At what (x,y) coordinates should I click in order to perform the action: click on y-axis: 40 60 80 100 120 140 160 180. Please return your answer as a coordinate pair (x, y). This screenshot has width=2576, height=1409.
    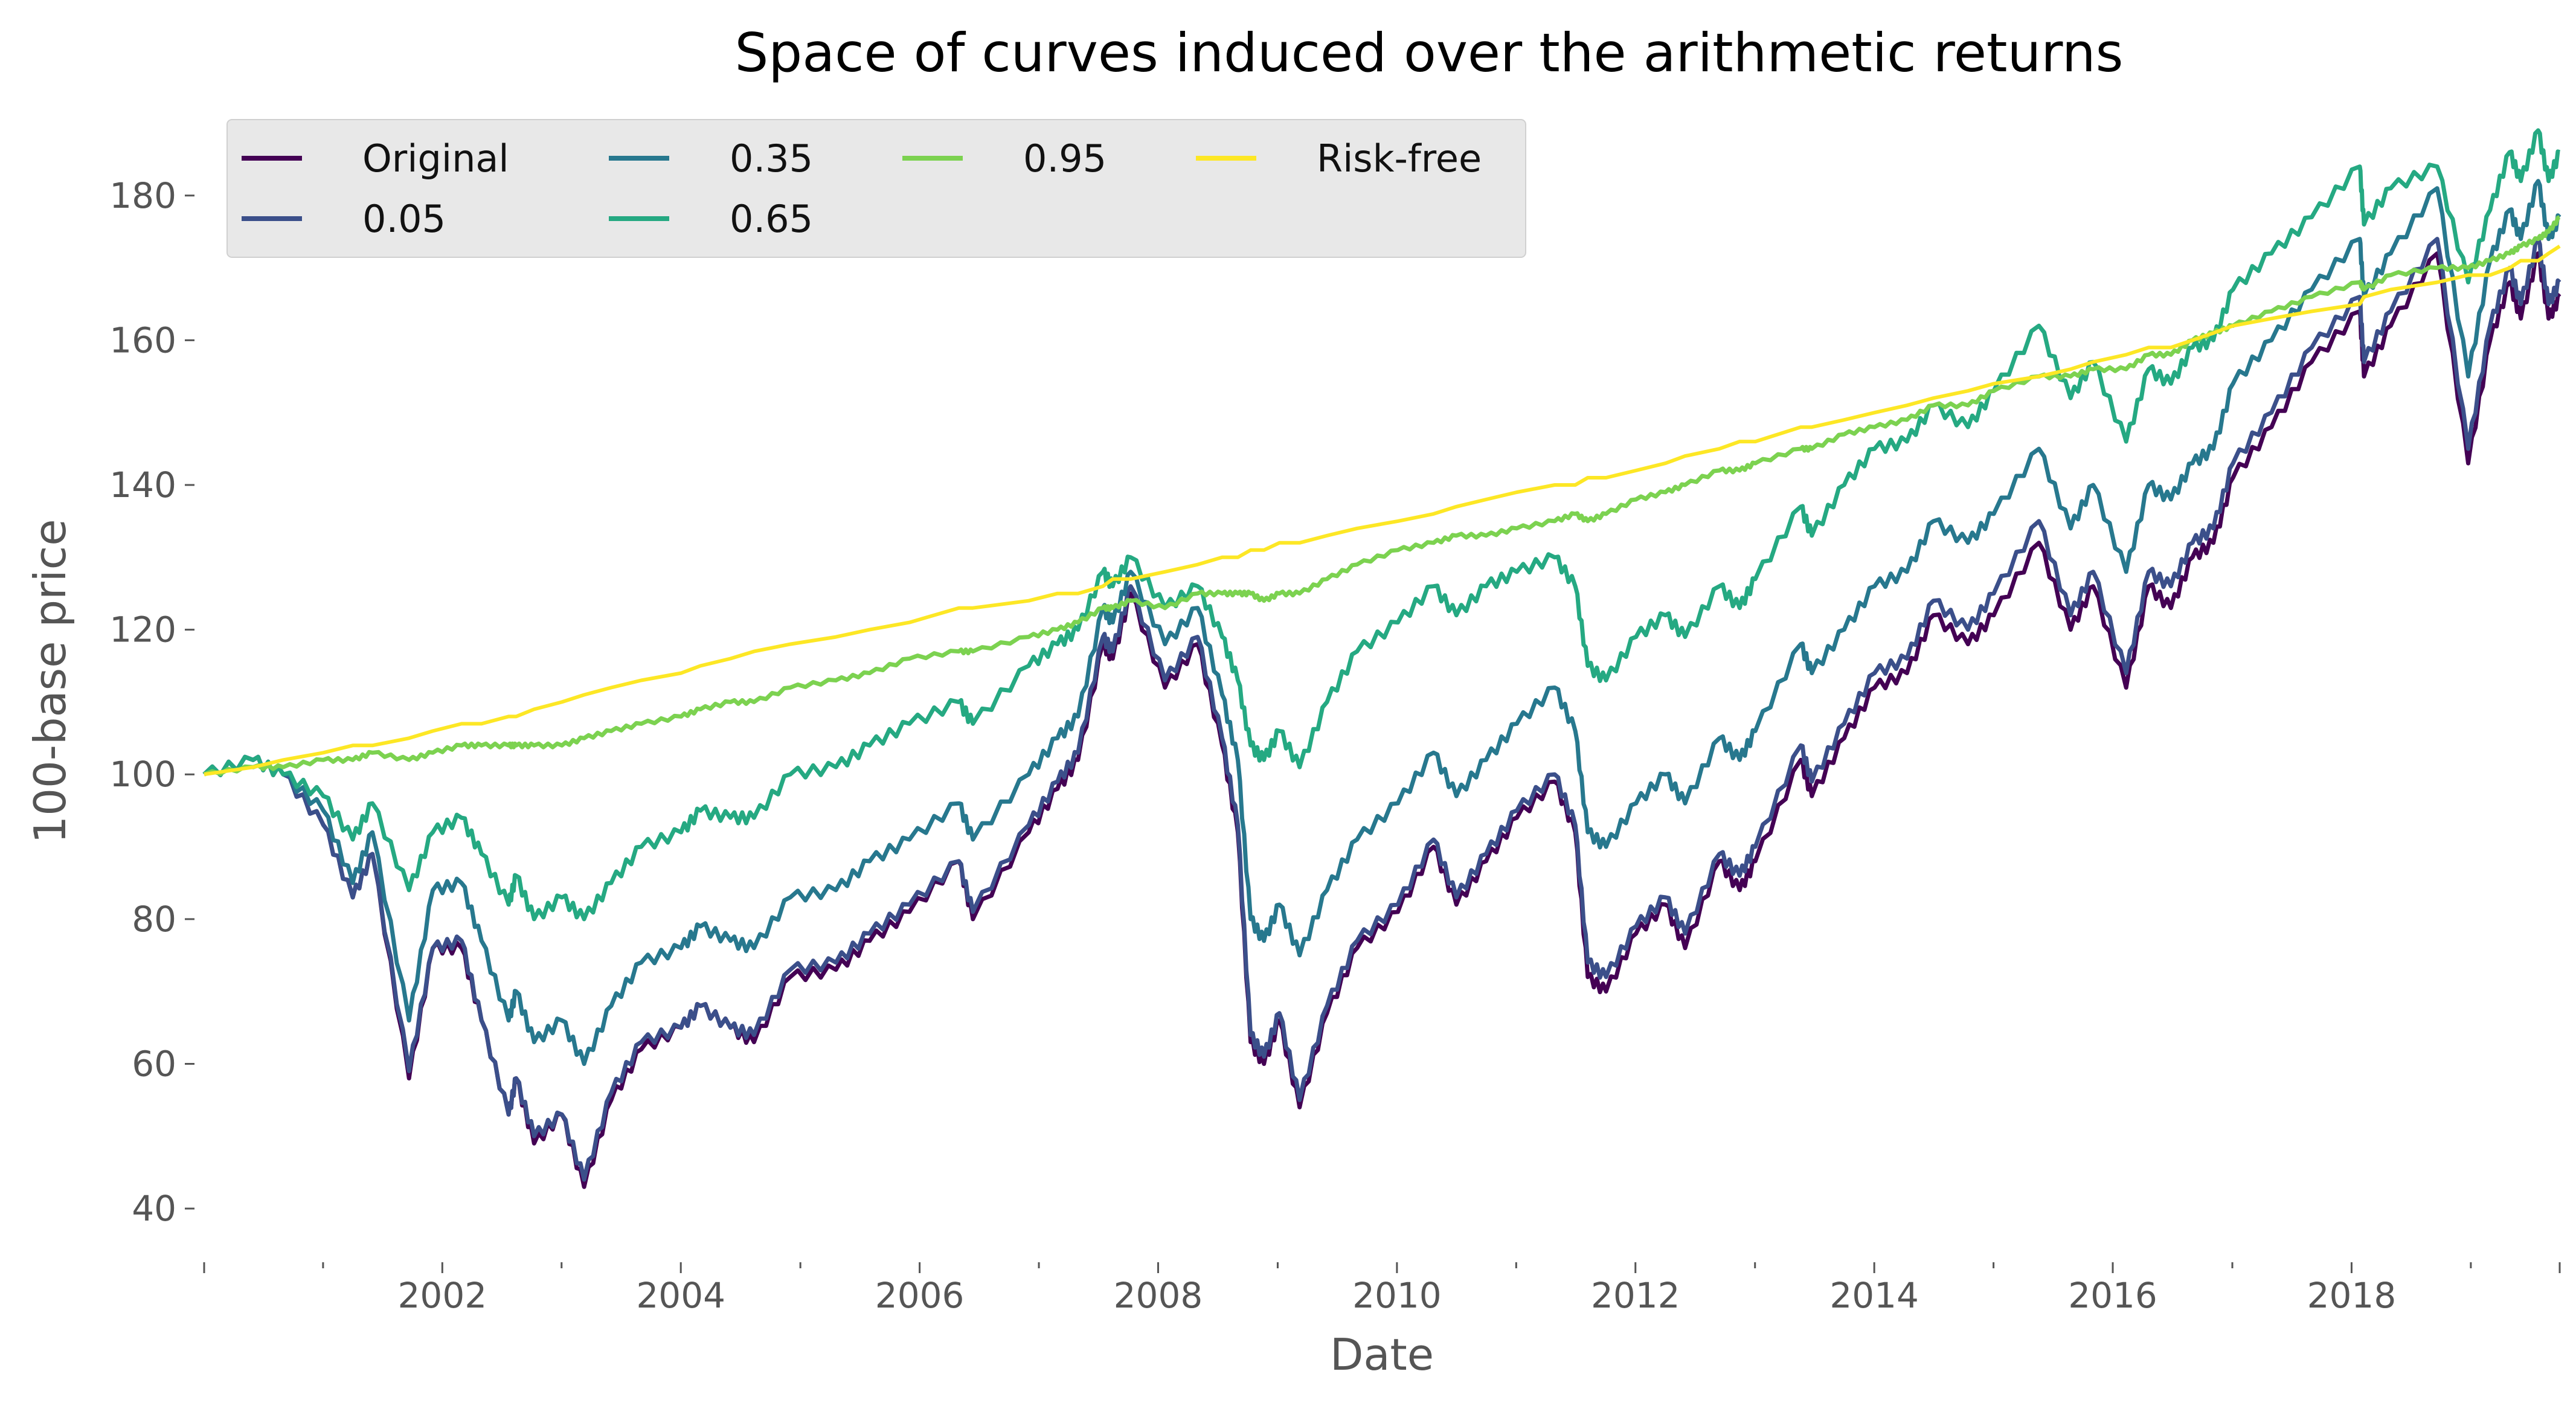
    Looking at the image, I should click on (151, 702).